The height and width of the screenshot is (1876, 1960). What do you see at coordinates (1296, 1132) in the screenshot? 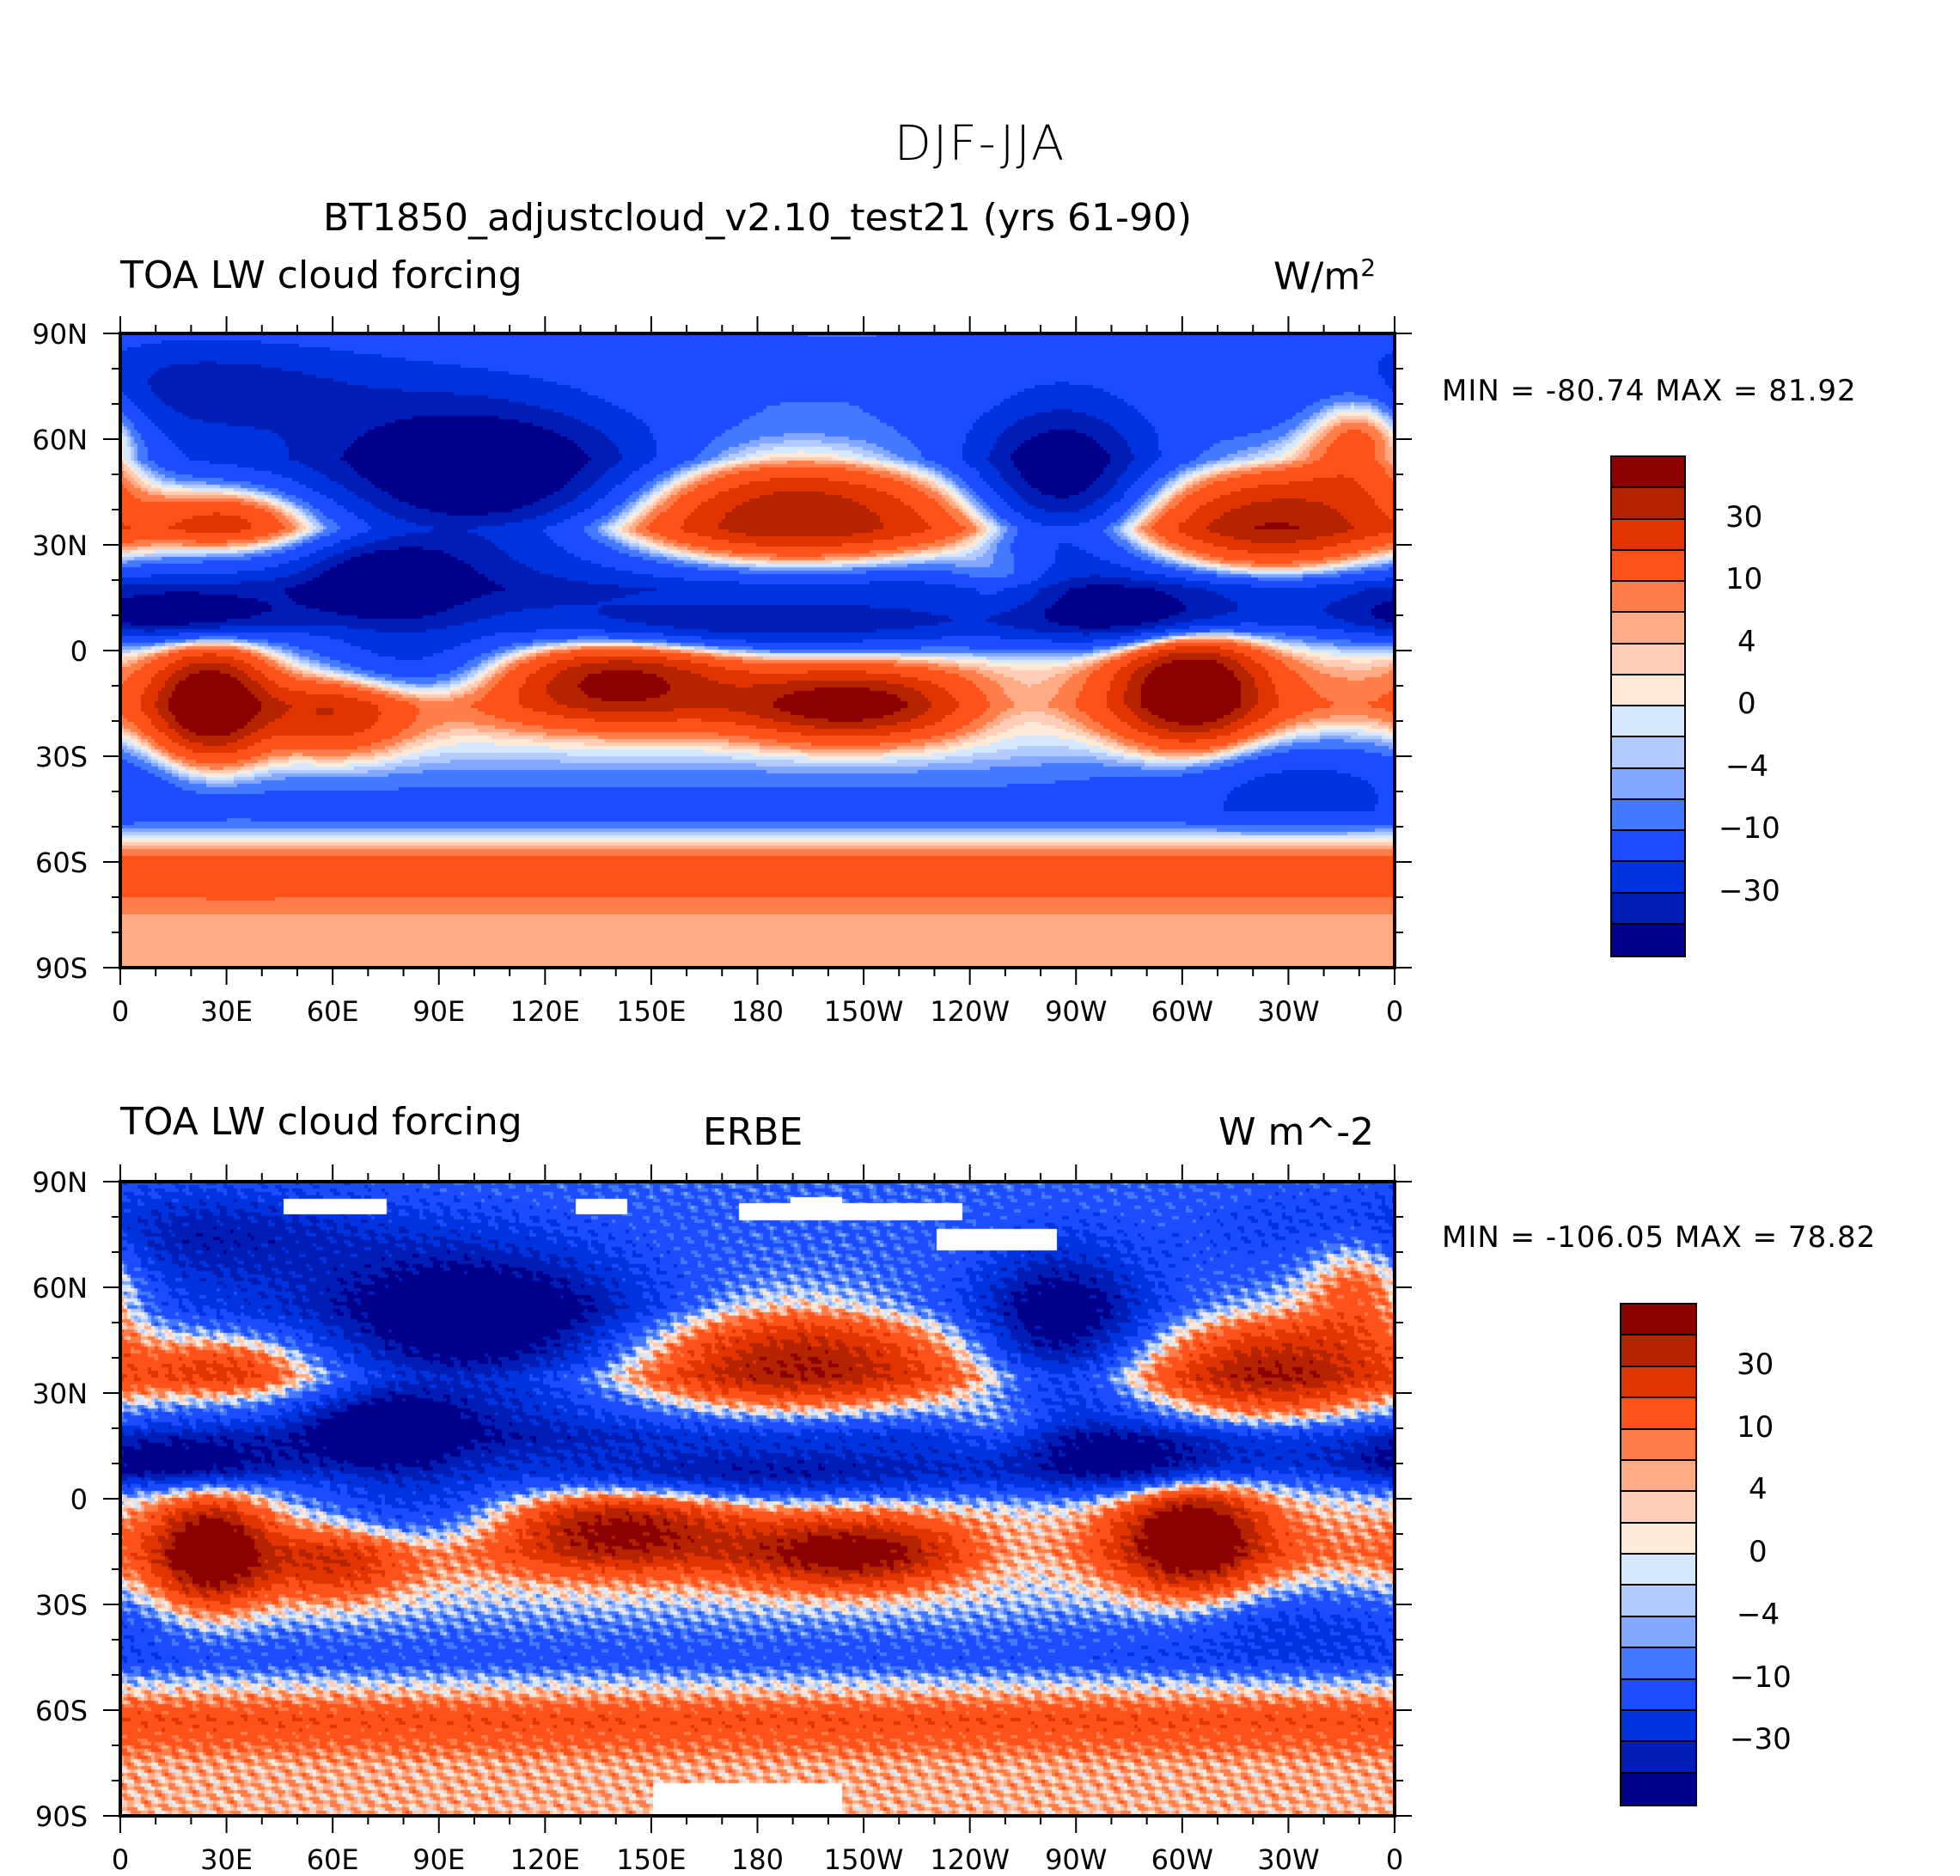
I see `panel2-units: W m^-2` at bounding box center [1296, 1132].